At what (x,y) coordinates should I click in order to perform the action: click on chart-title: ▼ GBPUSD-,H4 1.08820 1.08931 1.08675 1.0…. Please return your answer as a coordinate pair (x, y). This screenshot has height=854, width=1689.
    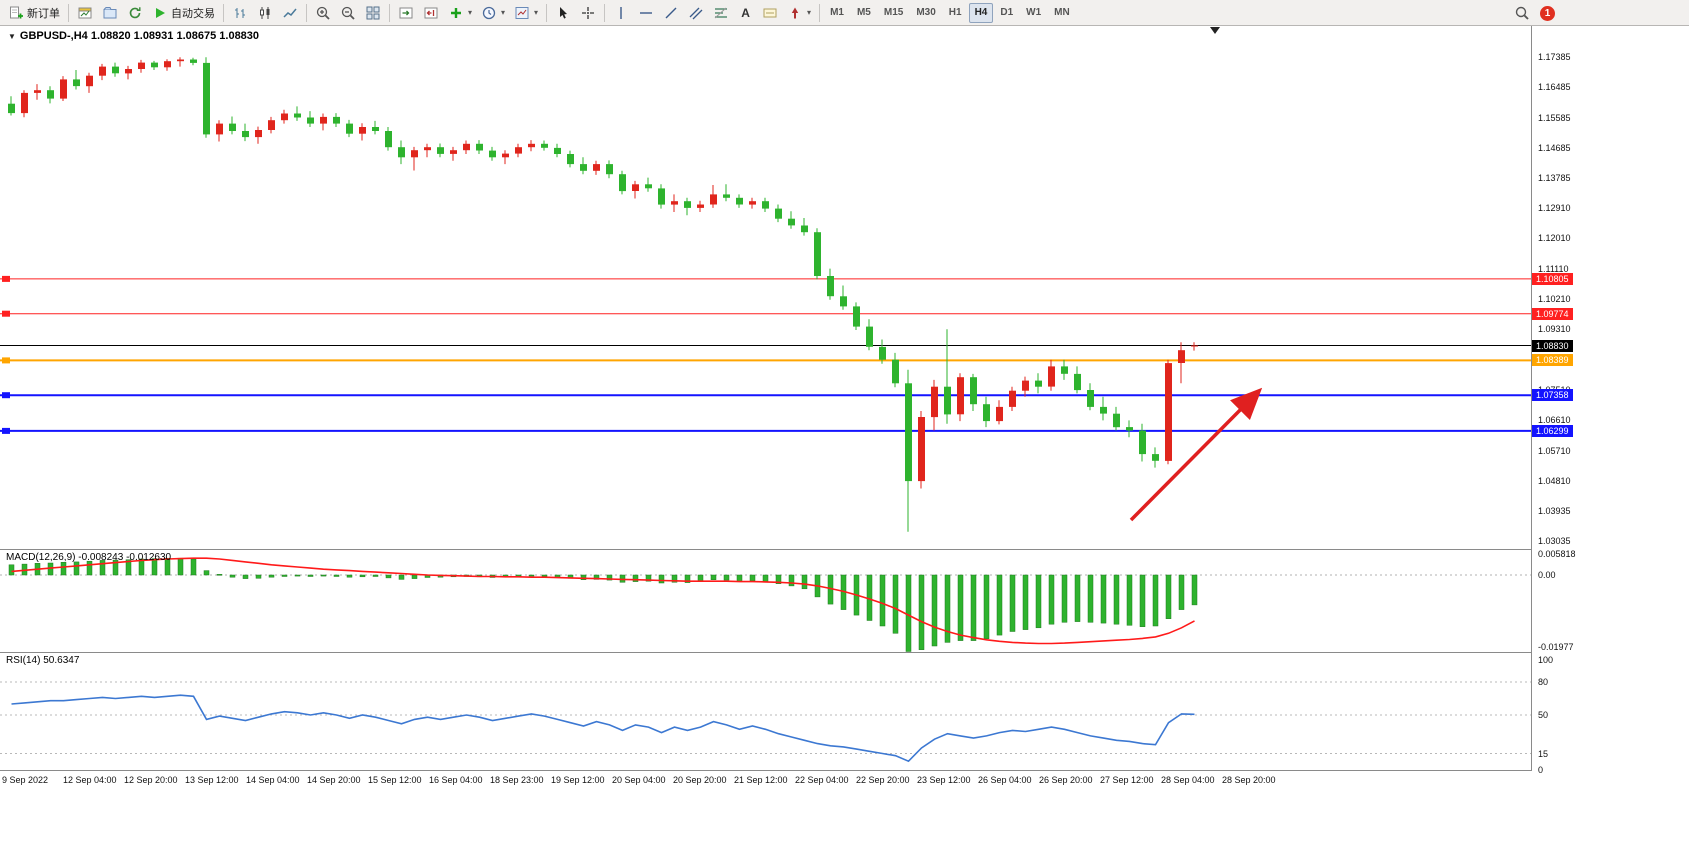
    Looking at the image, I should click on (133, 36).